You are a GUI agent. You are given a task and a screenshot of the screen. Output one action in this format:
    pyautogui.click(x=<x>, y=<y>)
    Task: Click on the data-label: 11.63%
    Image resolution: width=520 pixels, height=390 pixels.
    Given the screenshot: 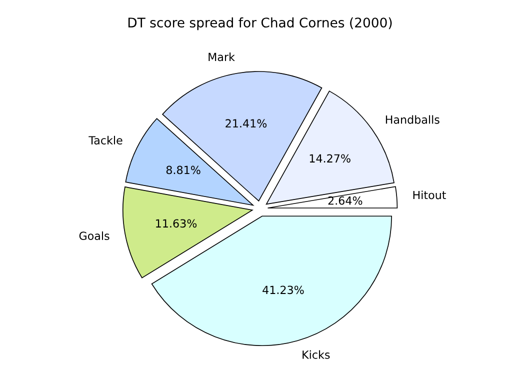 What is the action you would take?
    pyautogui.click(x=176, y=223)
    